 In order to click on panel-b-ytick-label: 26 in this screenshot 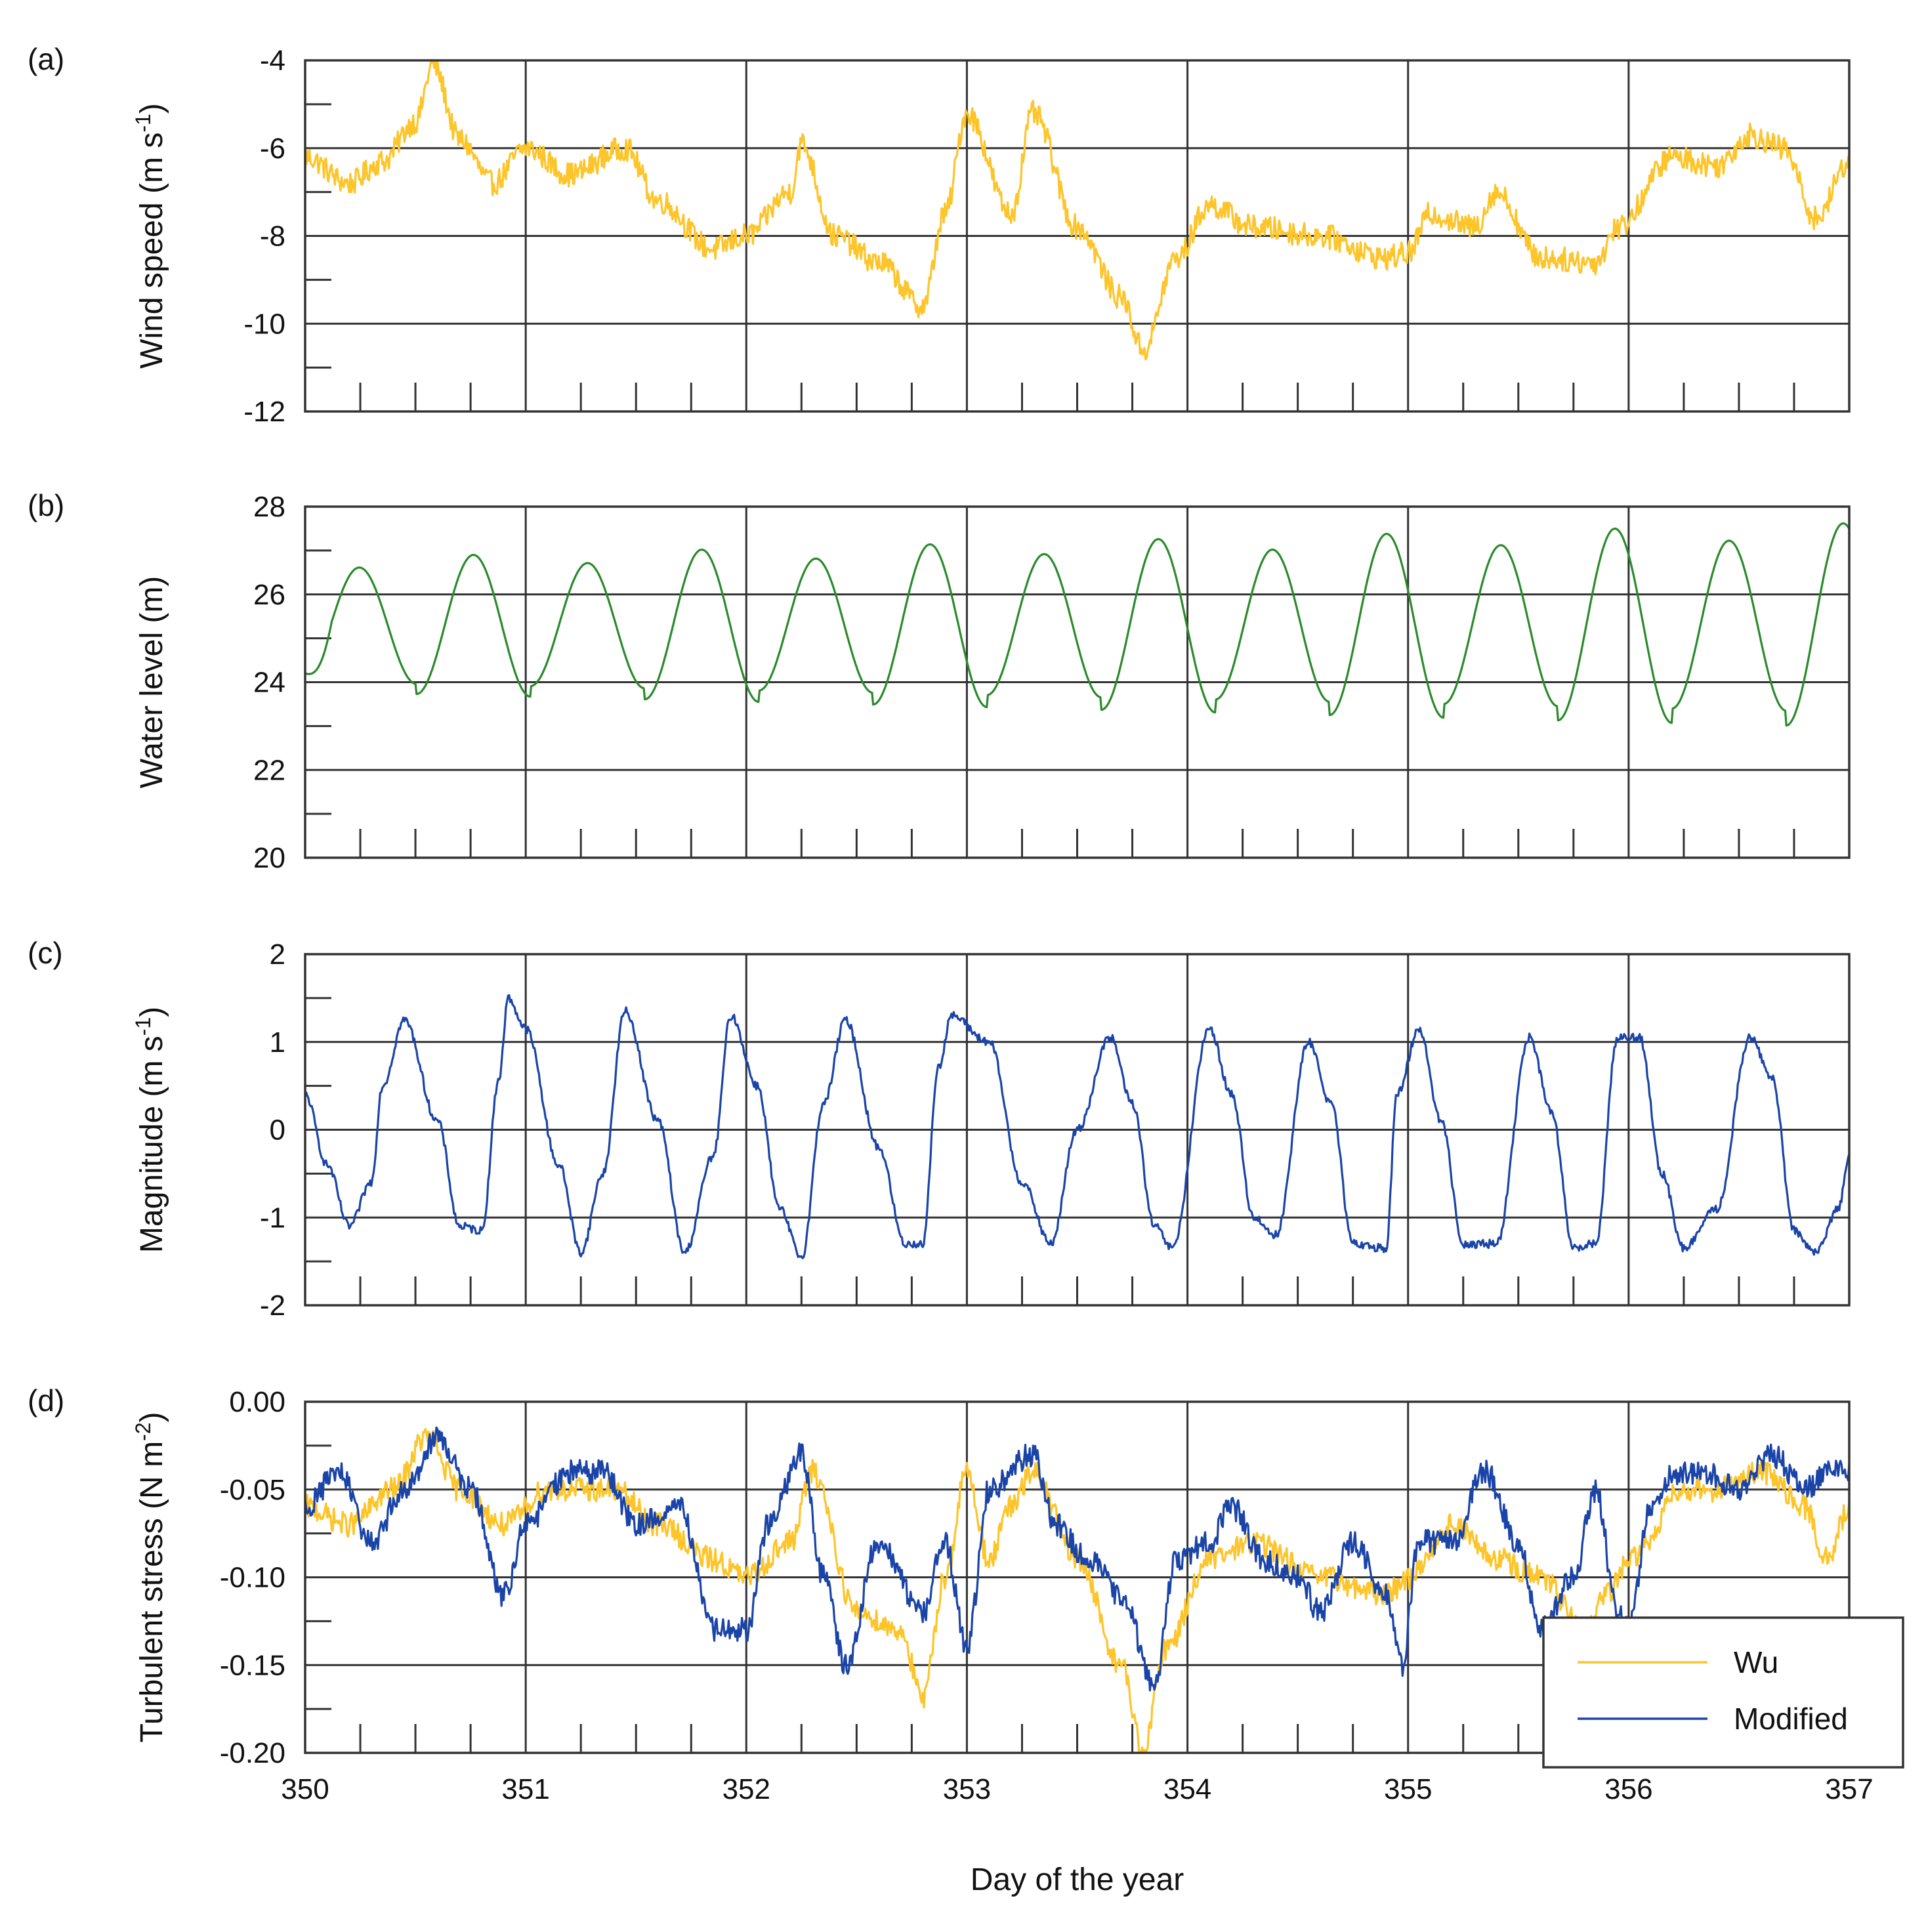, I will do `click(269, 595)`.